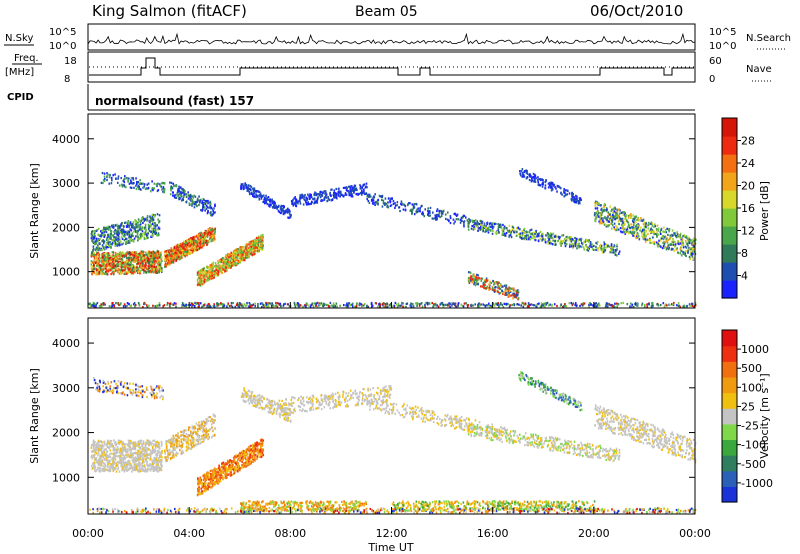  I want to click on nsky-tick-bottom: 10^0, so click(62, 46).